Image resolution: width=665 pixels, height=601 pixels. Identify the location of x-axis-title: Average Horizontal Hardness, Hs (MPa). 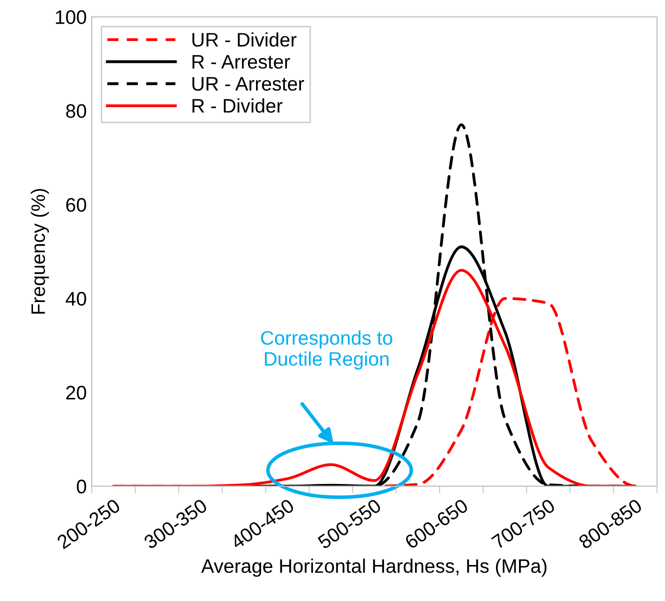
(373, 567).